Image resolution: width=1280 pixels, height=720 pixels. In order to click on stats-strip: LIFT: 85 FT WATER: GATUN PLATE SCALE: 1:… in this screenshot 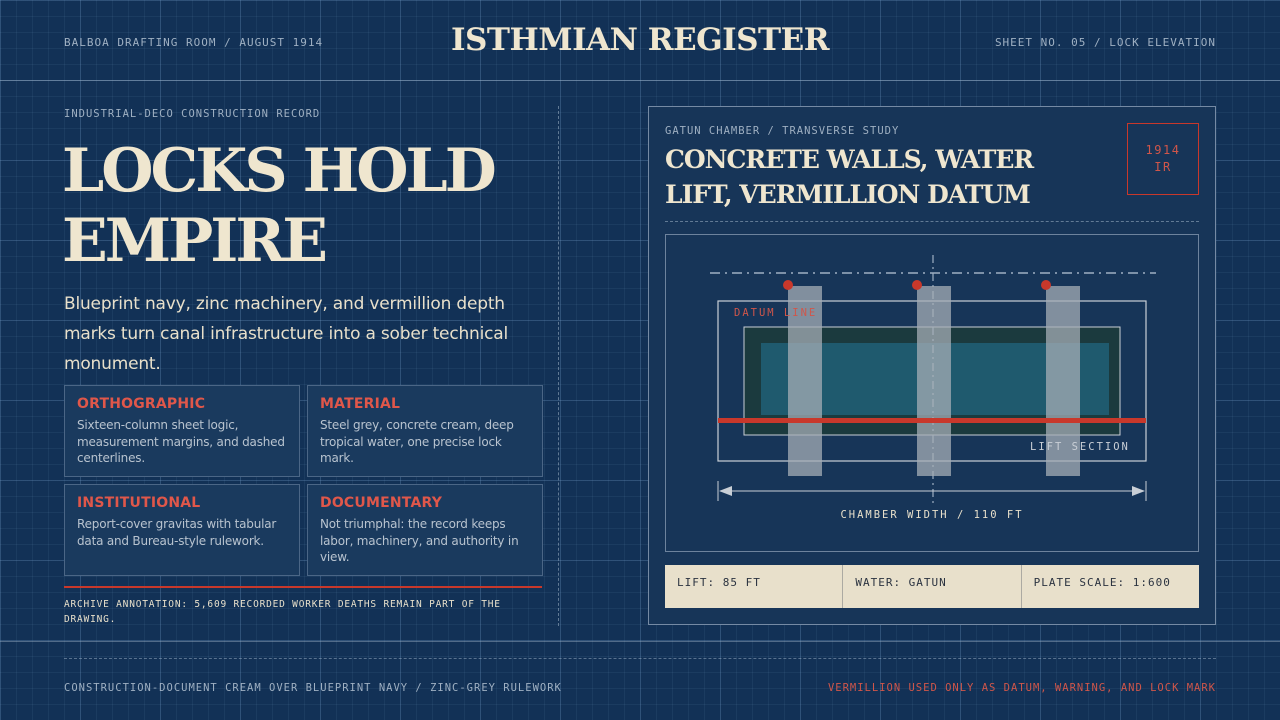, I will do `click(932, 586)`.